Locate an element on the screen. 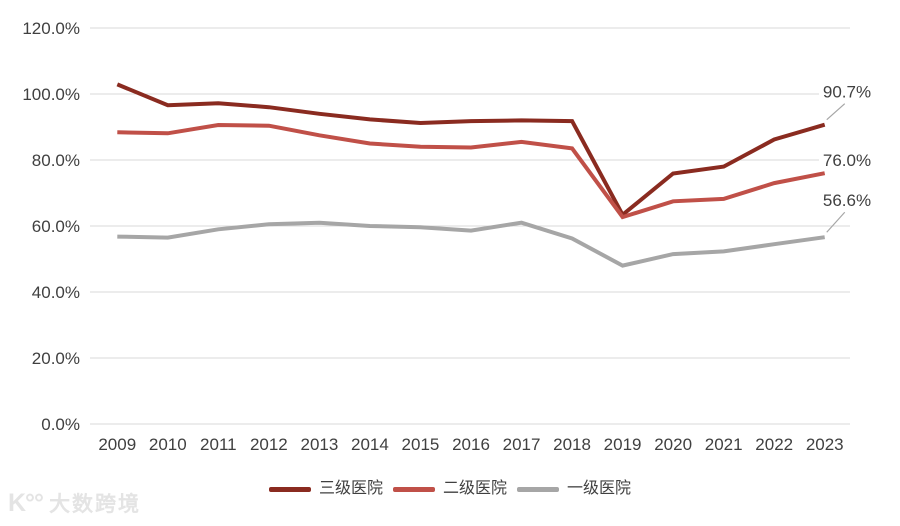  x-axis-tick-label: 2015 is located at coordinates (421, 444).